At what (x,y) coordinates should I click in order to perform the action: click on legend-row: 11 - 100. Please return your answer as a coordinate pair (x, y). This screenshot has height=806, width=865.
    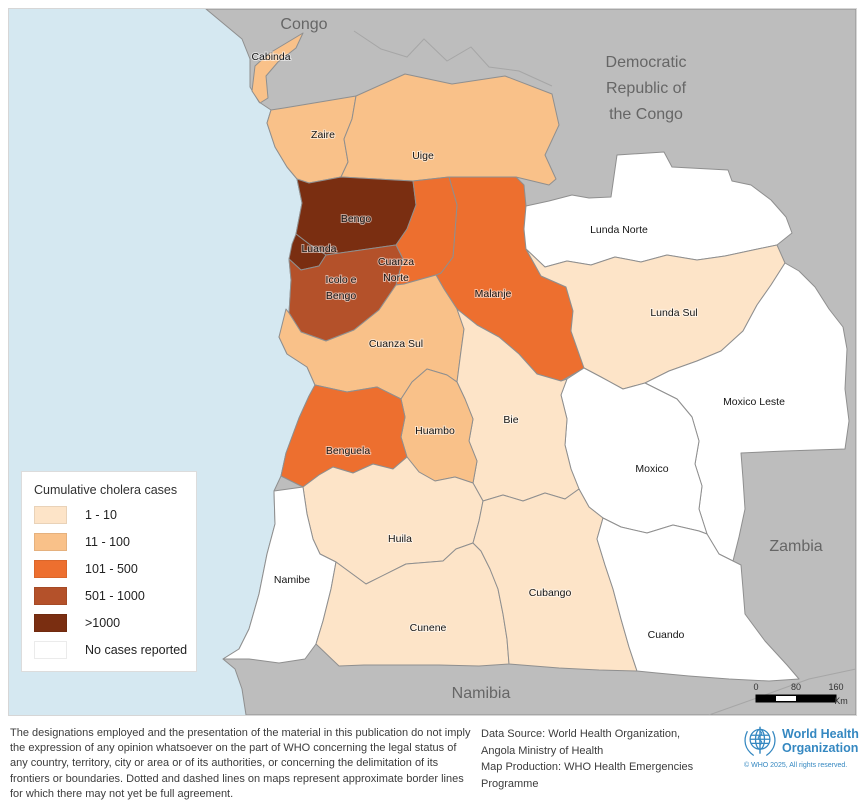
    Looking at the image, I should click on (109, 542).